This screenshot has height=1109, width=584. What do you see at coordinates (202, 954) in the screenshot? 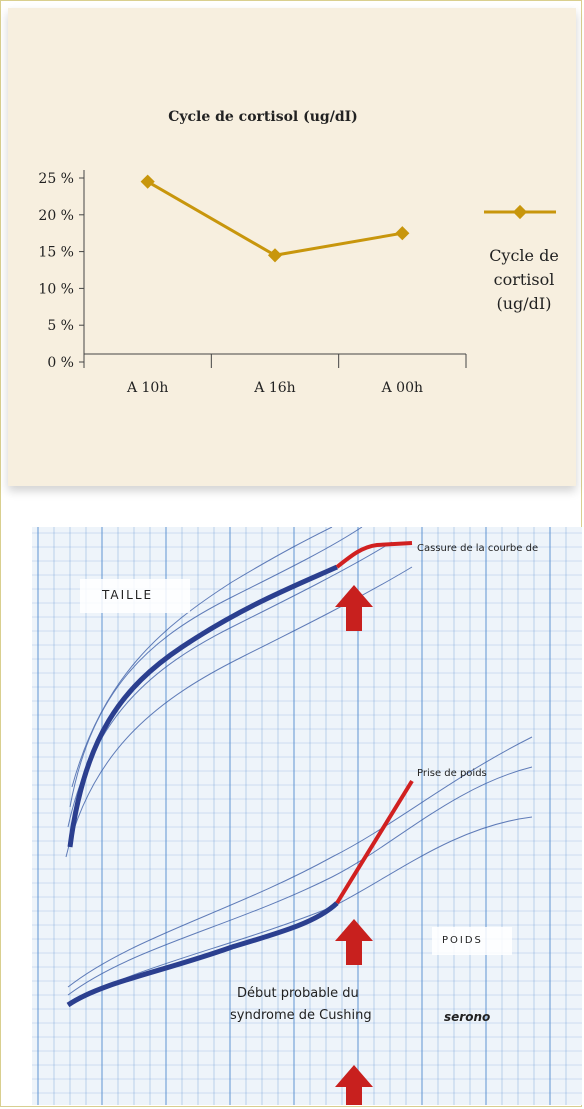
I see `poids-curve` at bounding box center [202, 954].